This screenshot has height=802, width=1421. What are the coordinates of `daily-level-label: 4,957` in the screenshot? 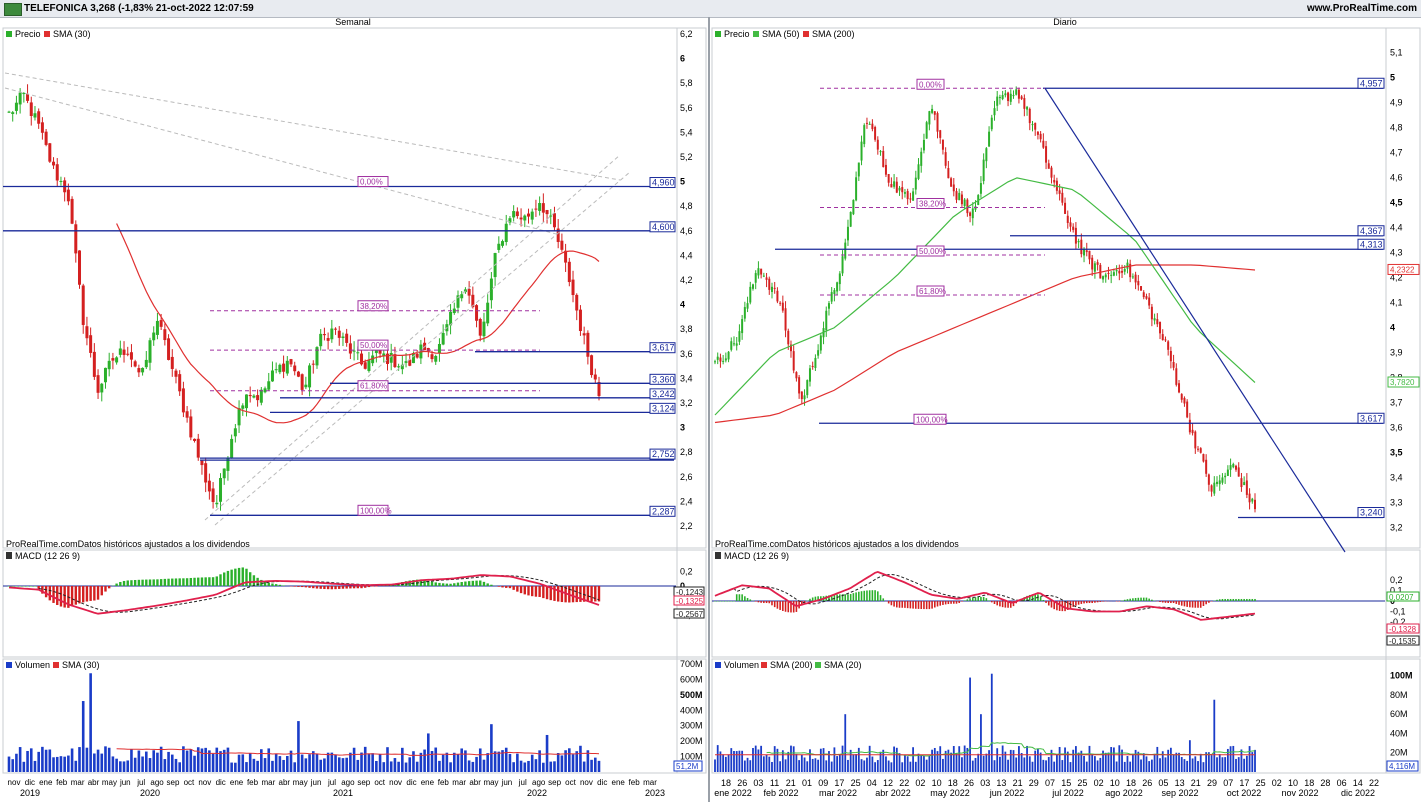 It's located at (1371, 83).